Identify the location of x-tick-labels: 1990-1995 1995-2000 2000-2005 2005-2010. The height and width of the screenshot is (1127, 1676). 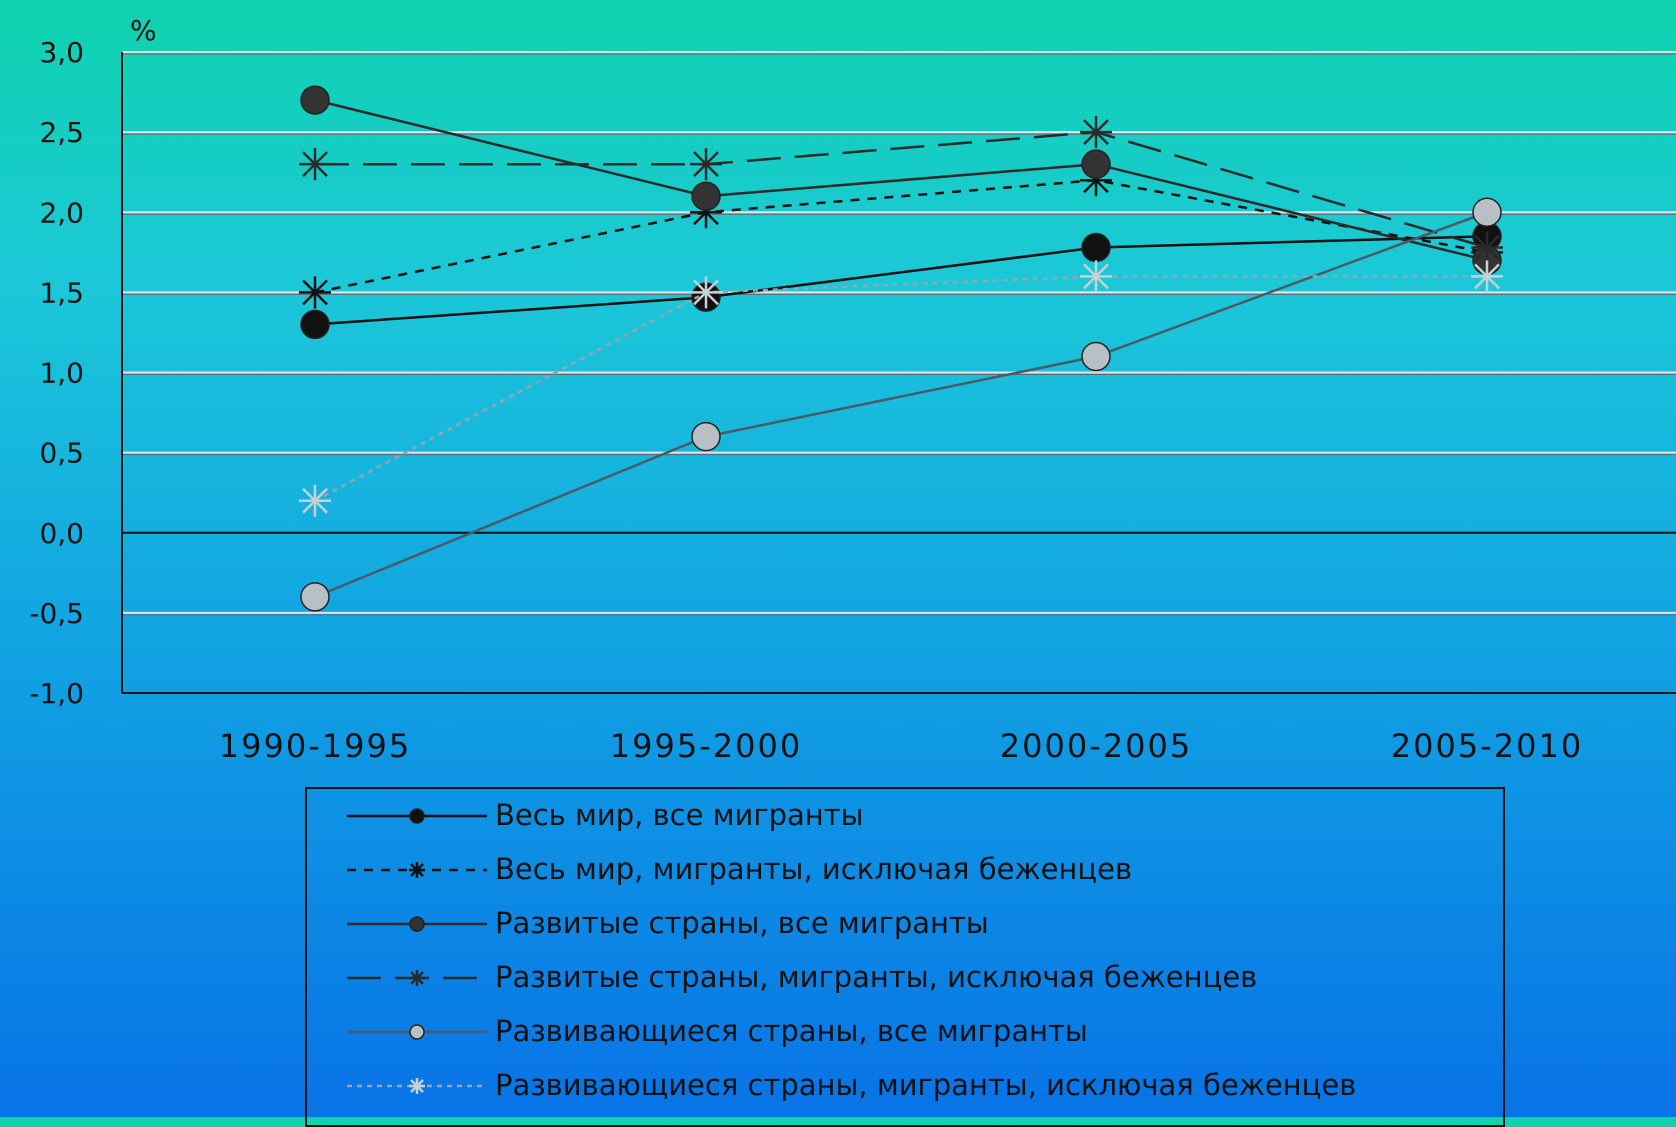
(901, 746).